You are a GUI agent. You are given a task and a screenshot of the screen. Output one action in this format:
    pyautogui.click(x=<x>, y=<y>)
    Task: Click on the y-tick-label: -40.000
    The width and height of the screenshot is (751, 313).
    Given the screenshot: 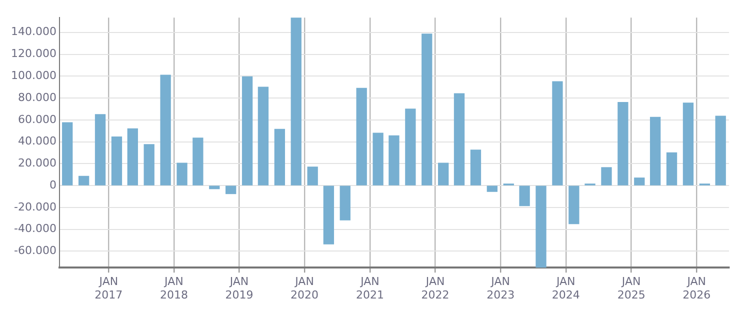 What is the action you would take?
    pyautogui.click(x=35, y=229)
    